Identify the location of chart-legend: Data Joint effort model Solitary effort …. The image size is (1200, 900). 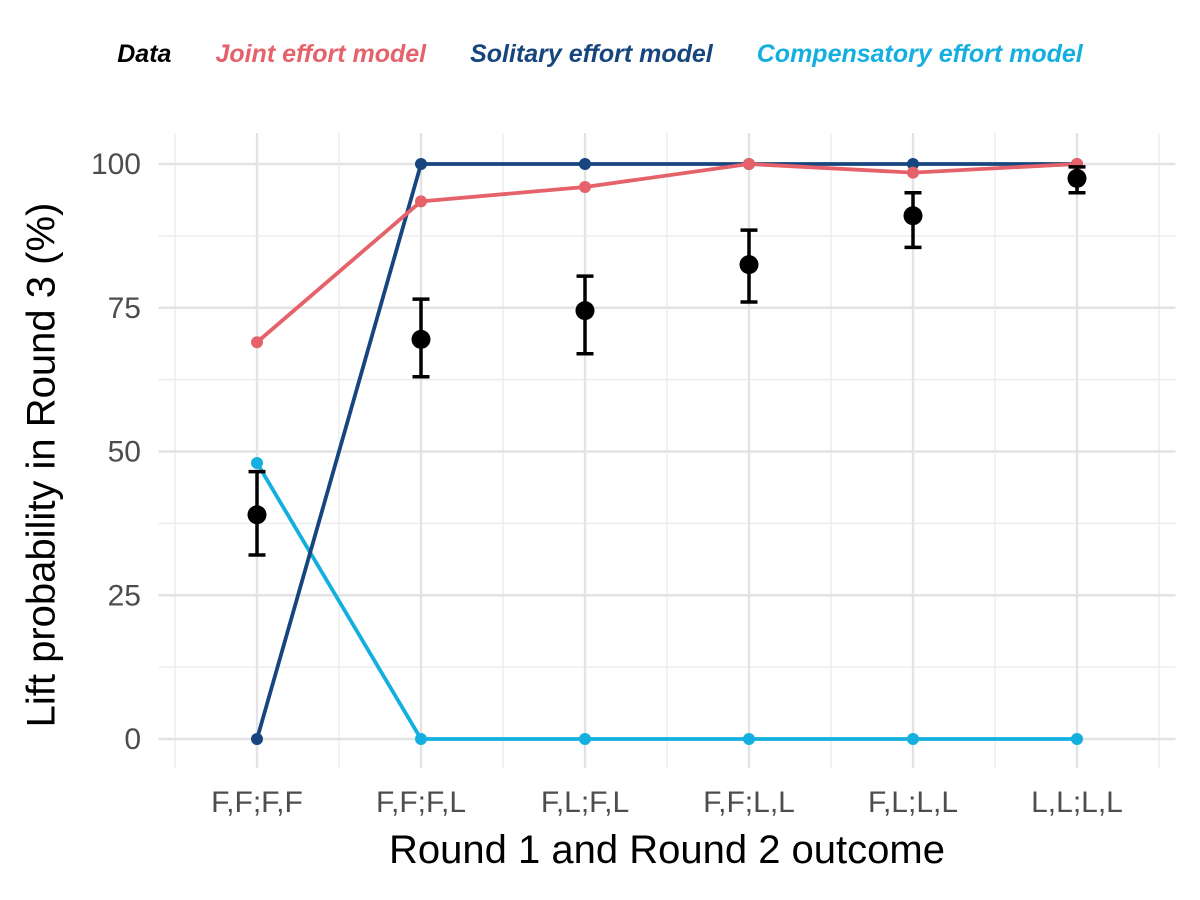
(600, 54).